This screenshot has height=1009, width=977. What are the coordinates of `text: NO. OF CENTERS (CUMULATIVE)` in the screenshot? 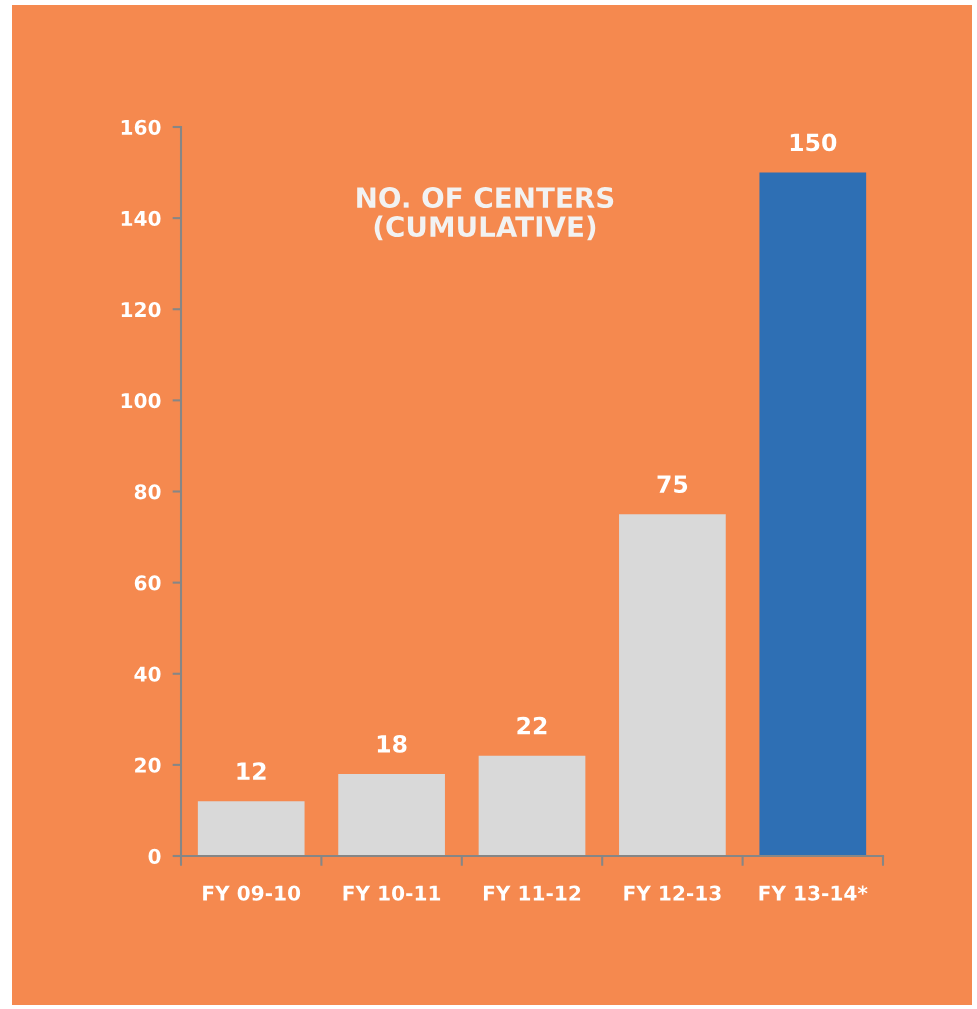 It's located at (485, 214).